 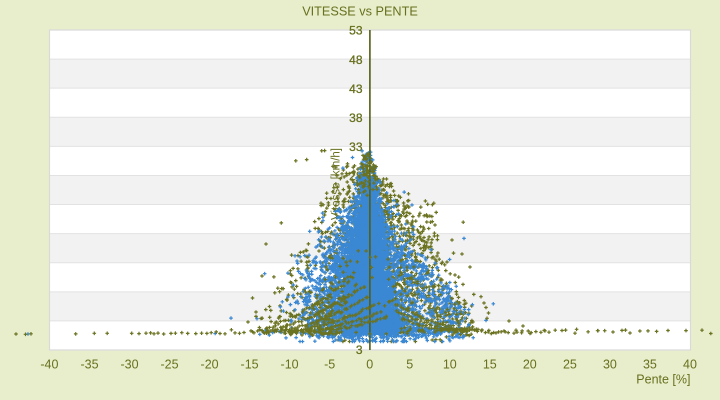 What do you see at coordinates (450, 365) in the screenshot?
I see `svg-text: 10` at bounding box center [450, 365].